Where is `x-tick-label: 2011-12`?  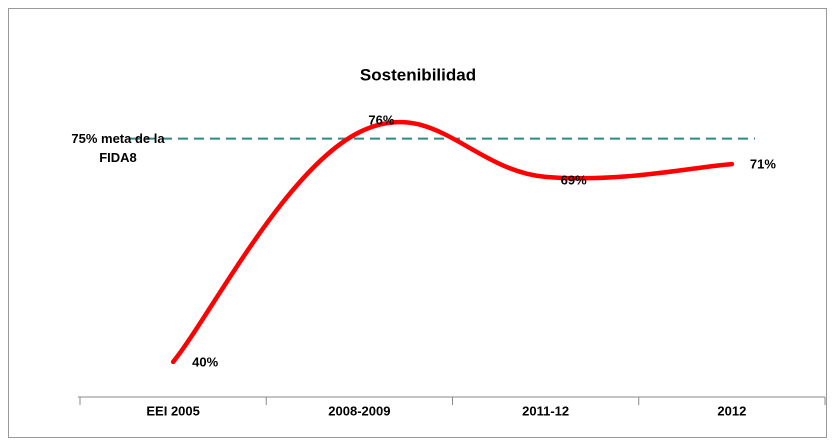 x-tick-label: 2011-12 is located at coordinates (545, 410).